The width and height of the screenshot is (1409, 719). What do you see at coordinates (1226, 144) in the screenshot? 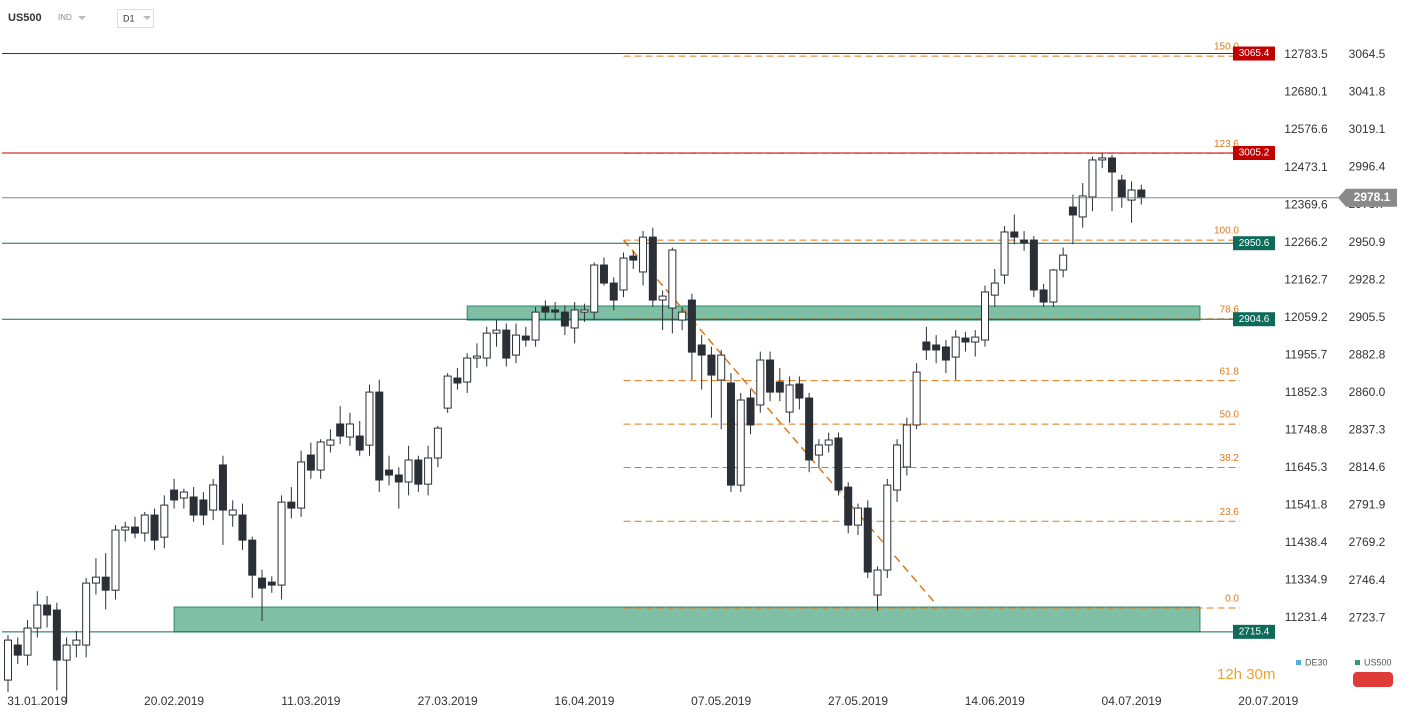
I see `fib-label: 123.6` at bounding box center [1226, 144].